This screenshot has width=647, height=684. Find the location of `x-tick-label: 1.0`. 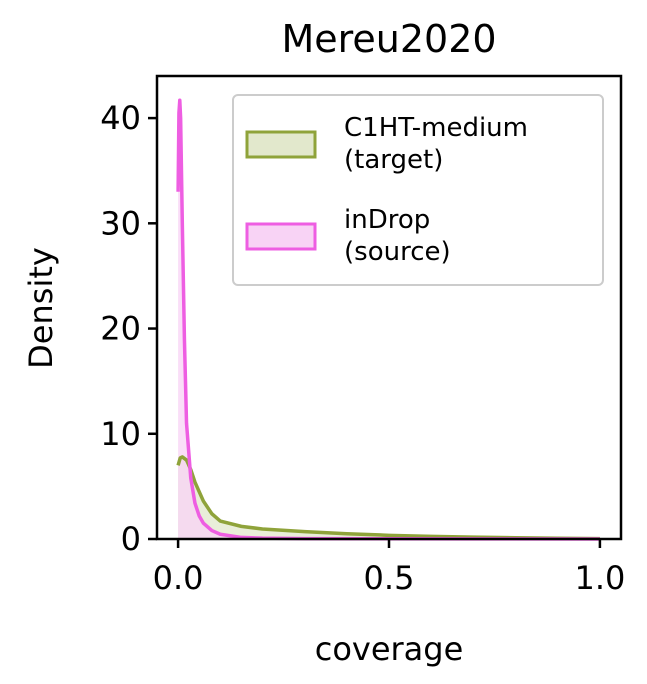

x-tick-label: 1.0 is located at coordinates (599, 578).